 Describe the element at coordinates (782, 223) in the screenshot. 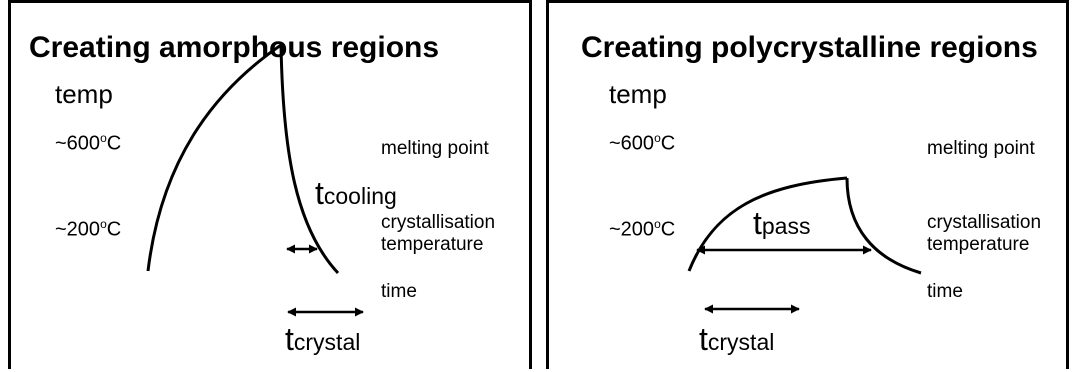

I see `t-pass-label: tpass` at that location.